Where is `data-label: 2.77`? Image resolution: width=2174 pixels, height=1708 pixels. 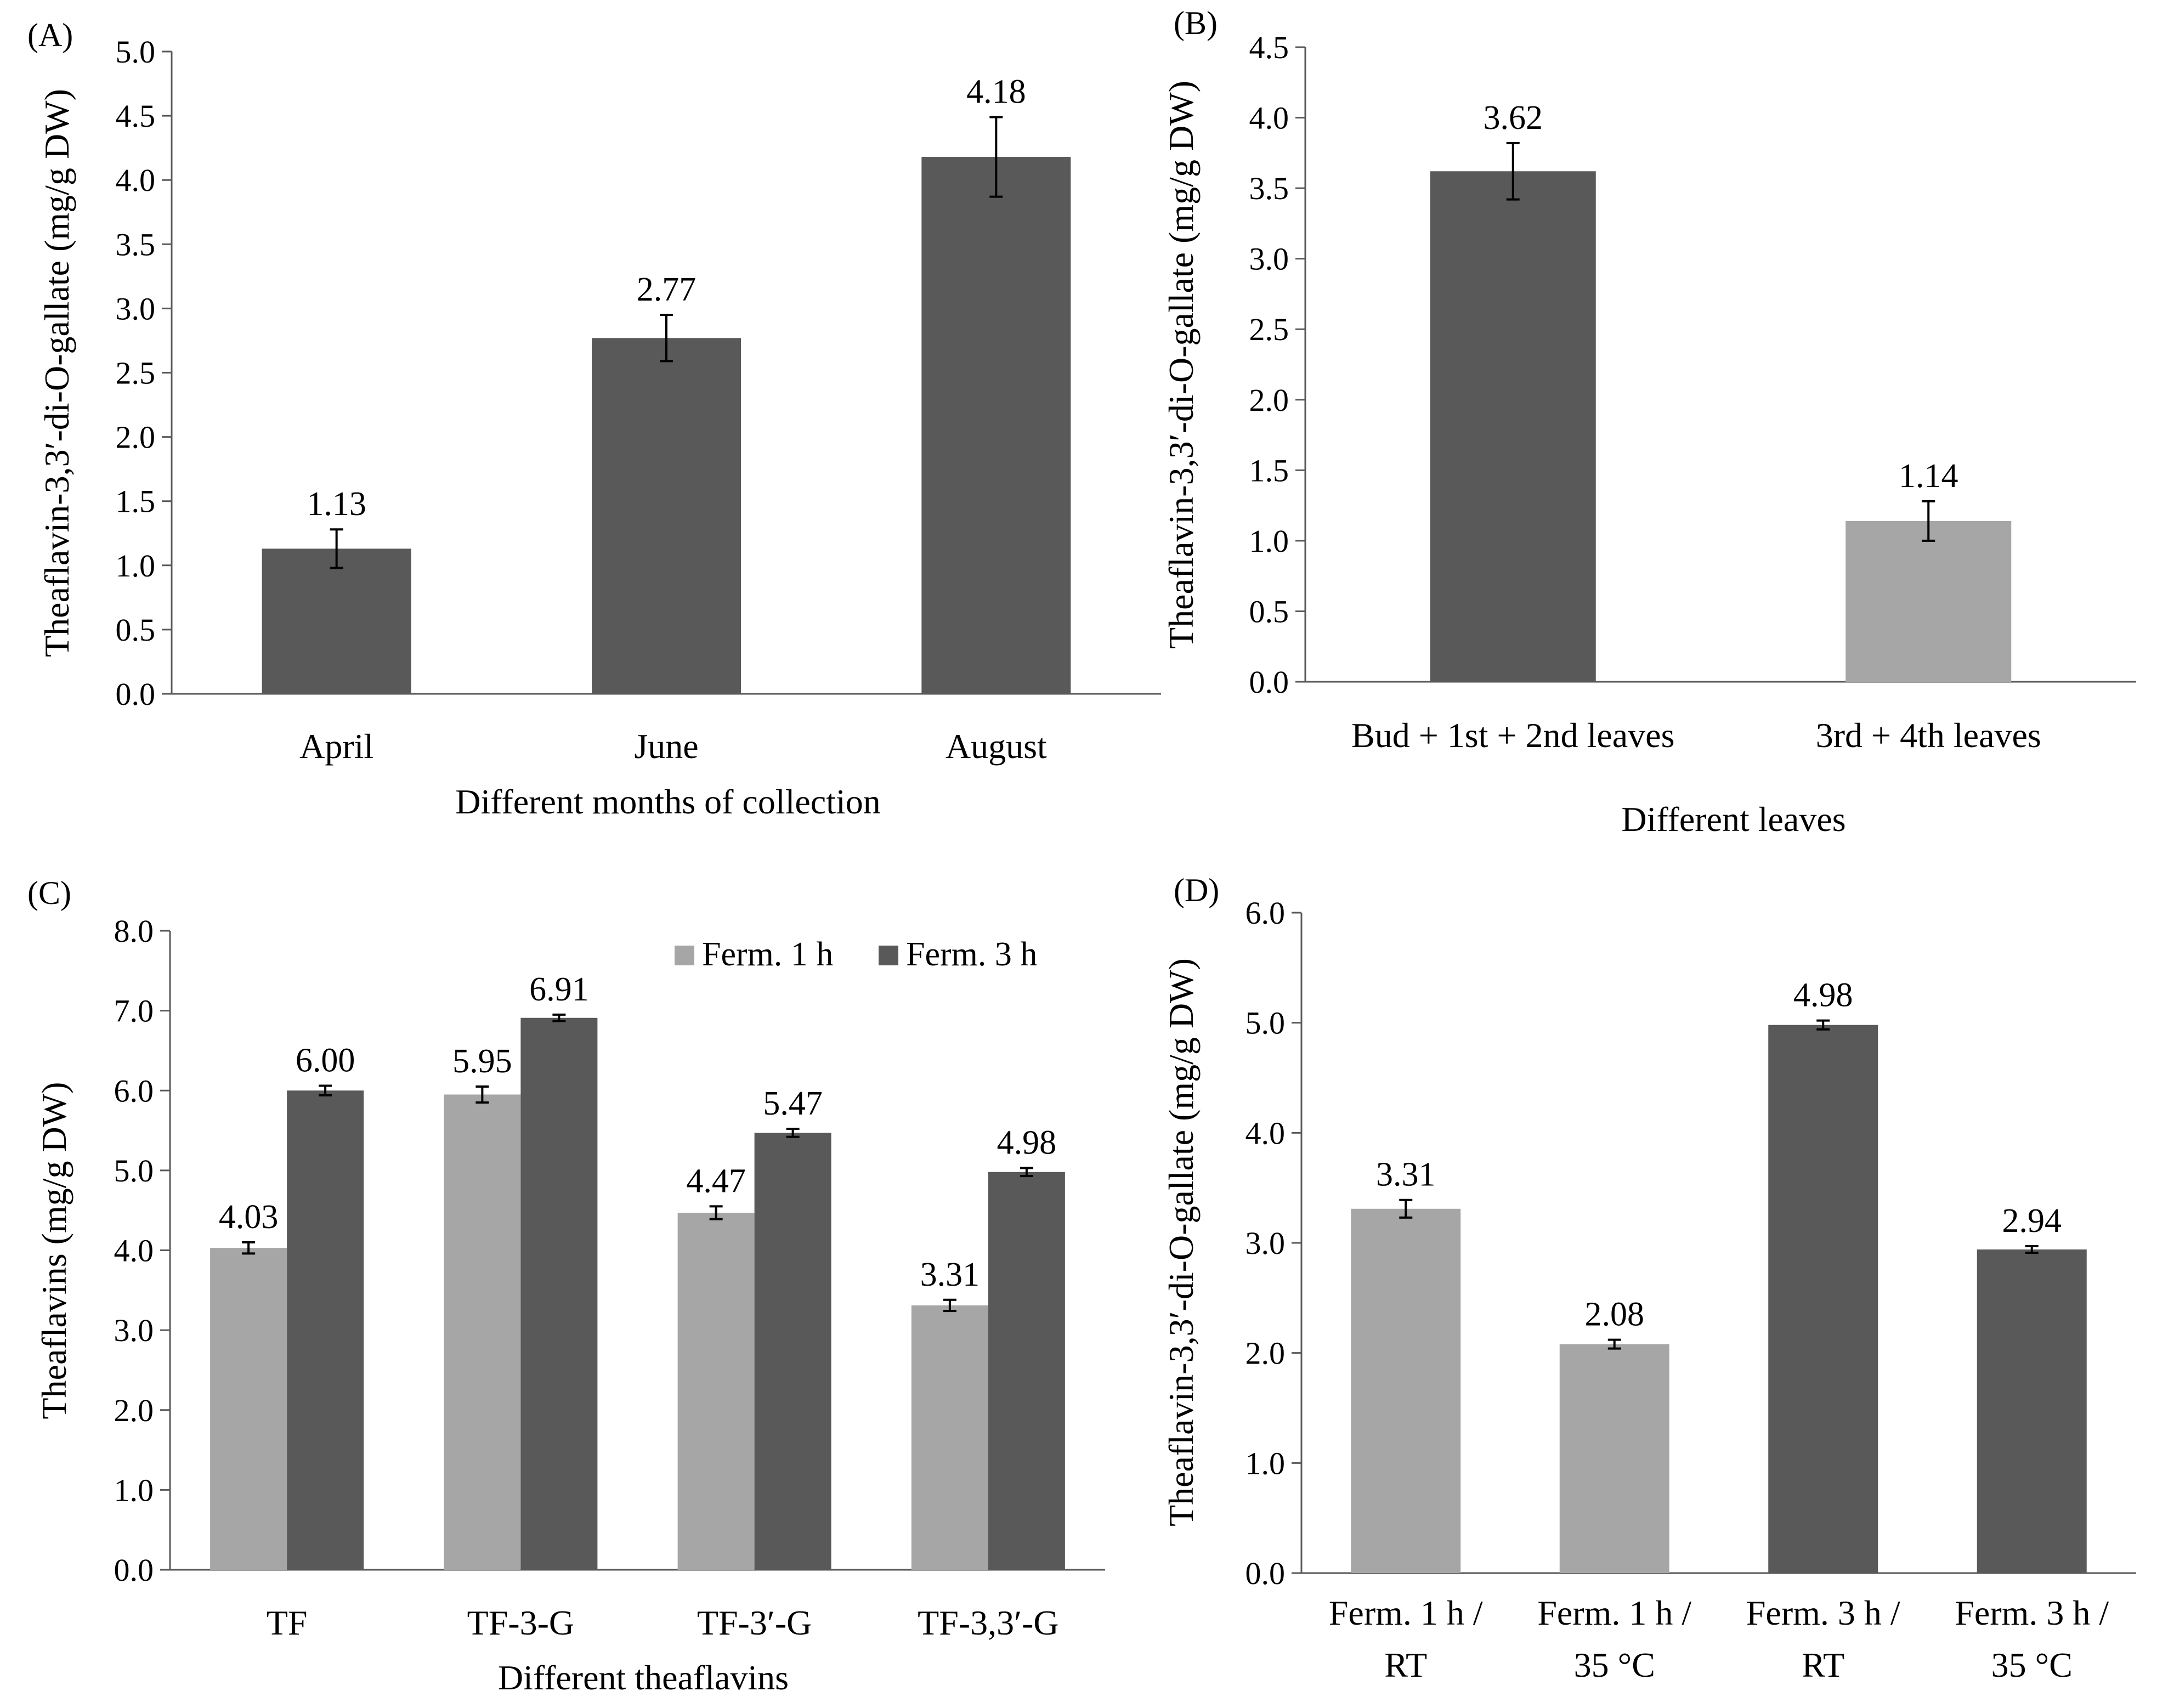 data-label: 2.77 is located at coordinates (667, 289).